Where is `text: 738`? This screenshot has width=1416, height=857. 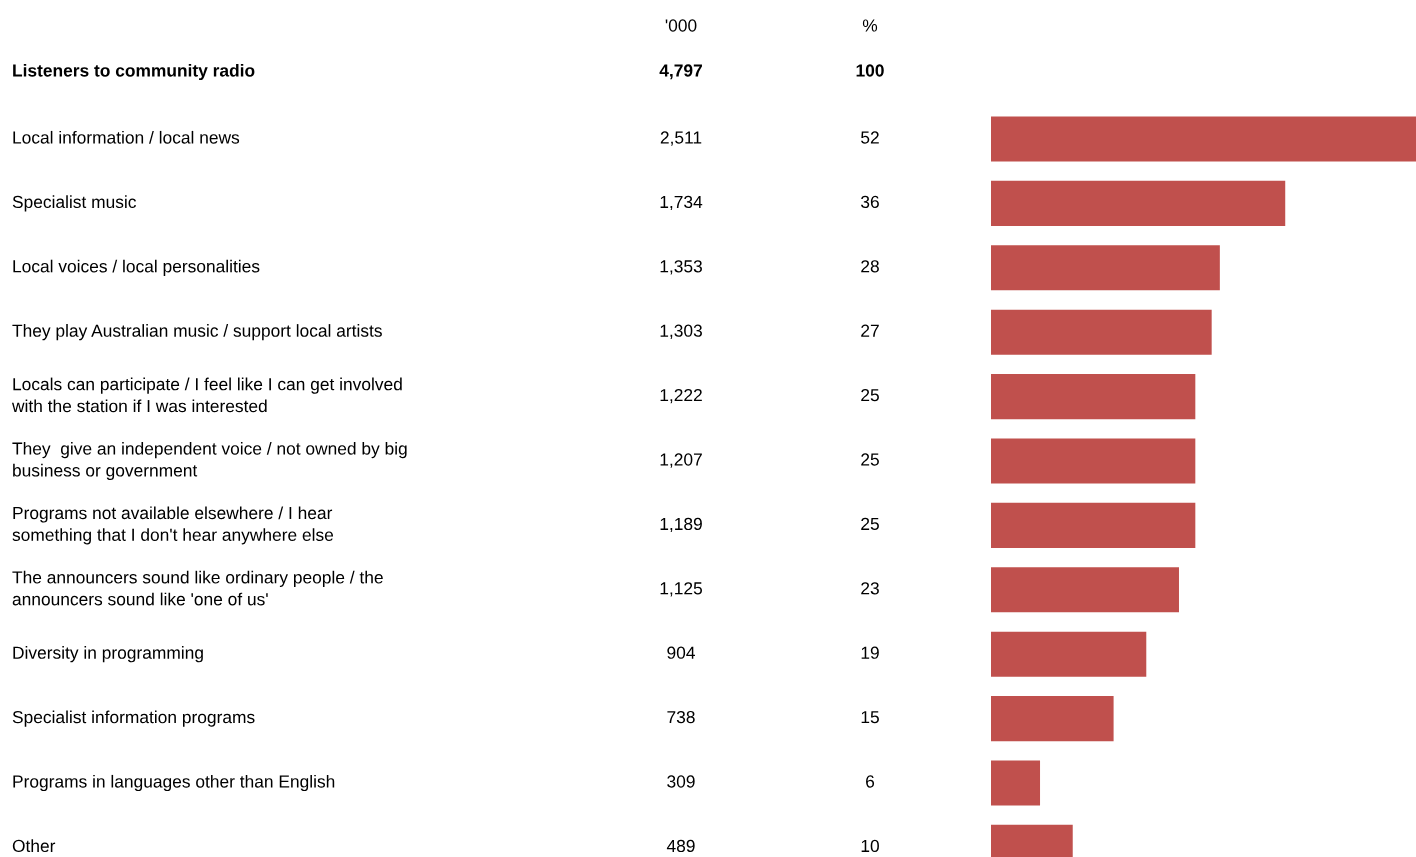 text: 738 is located at coordinates (681, 717).